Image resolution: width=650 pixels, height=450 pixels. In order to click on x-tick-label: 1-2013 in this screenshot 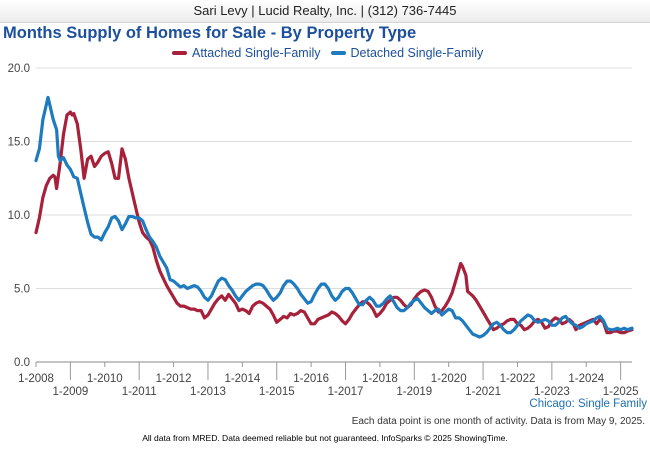, I will do `click(208, 392)`.